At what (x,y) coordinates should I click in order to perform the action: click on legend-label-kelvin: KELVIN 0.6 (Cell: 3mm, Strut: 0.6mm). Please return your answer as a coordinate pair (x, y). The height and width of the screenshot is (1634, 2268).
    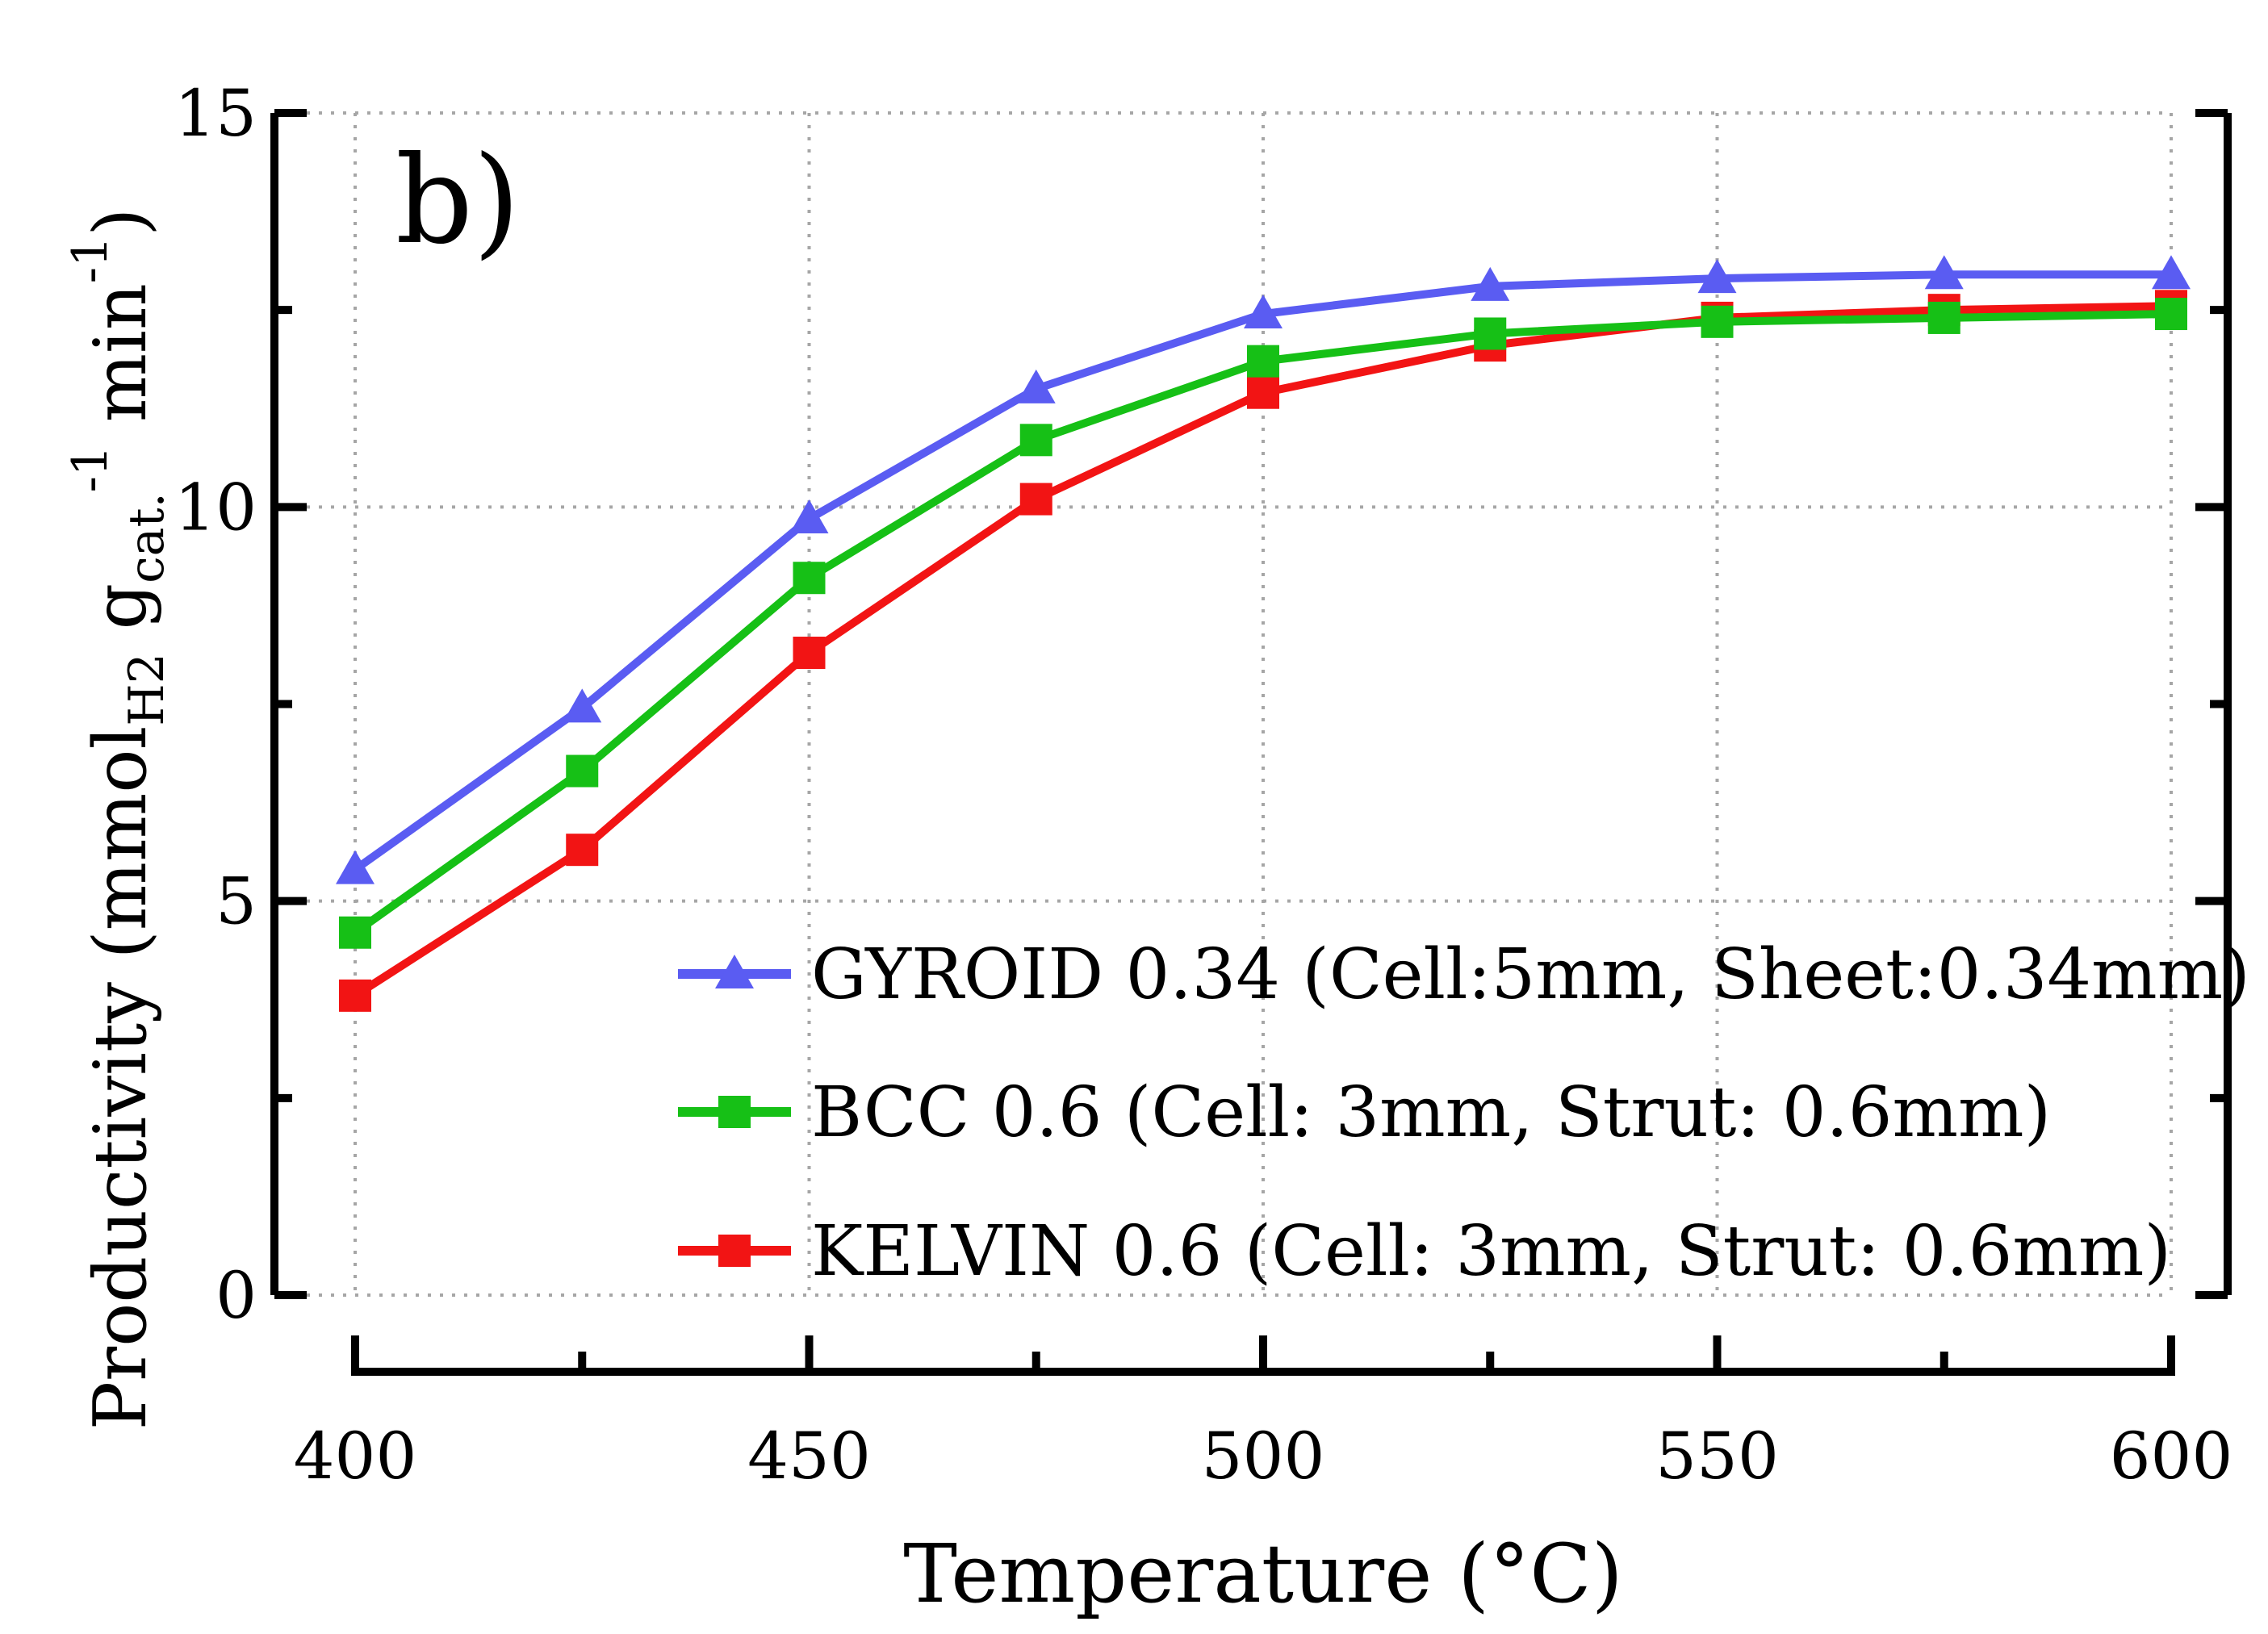
    Looking at the image, I should click on (1491, 1251).